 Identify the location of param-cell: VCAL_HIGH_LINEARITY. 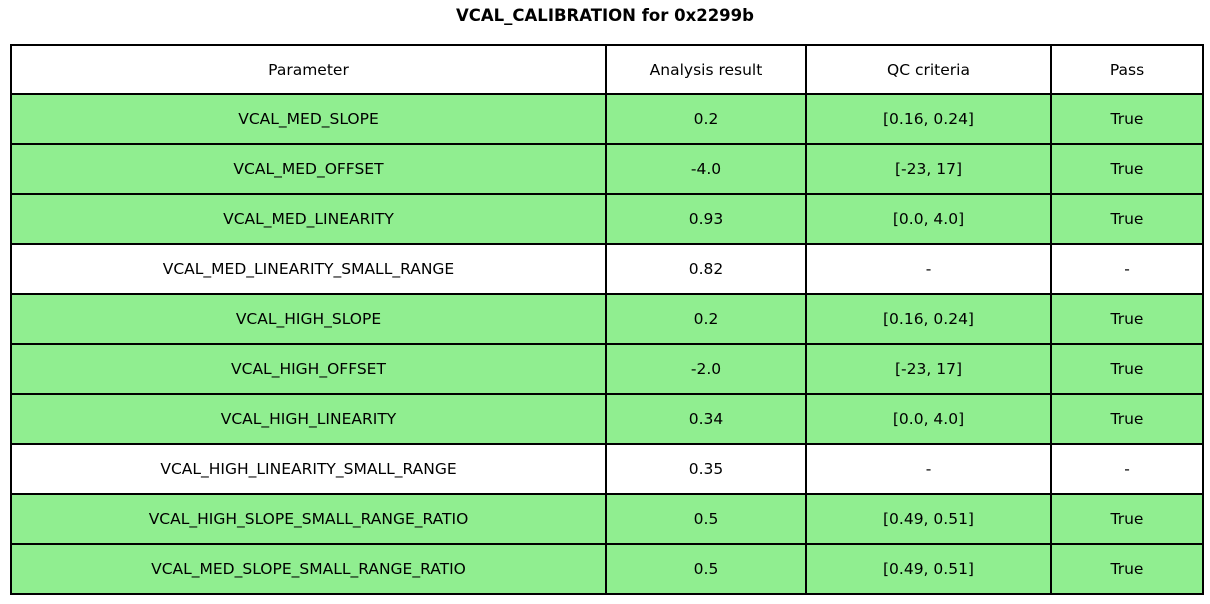
(308, 419).